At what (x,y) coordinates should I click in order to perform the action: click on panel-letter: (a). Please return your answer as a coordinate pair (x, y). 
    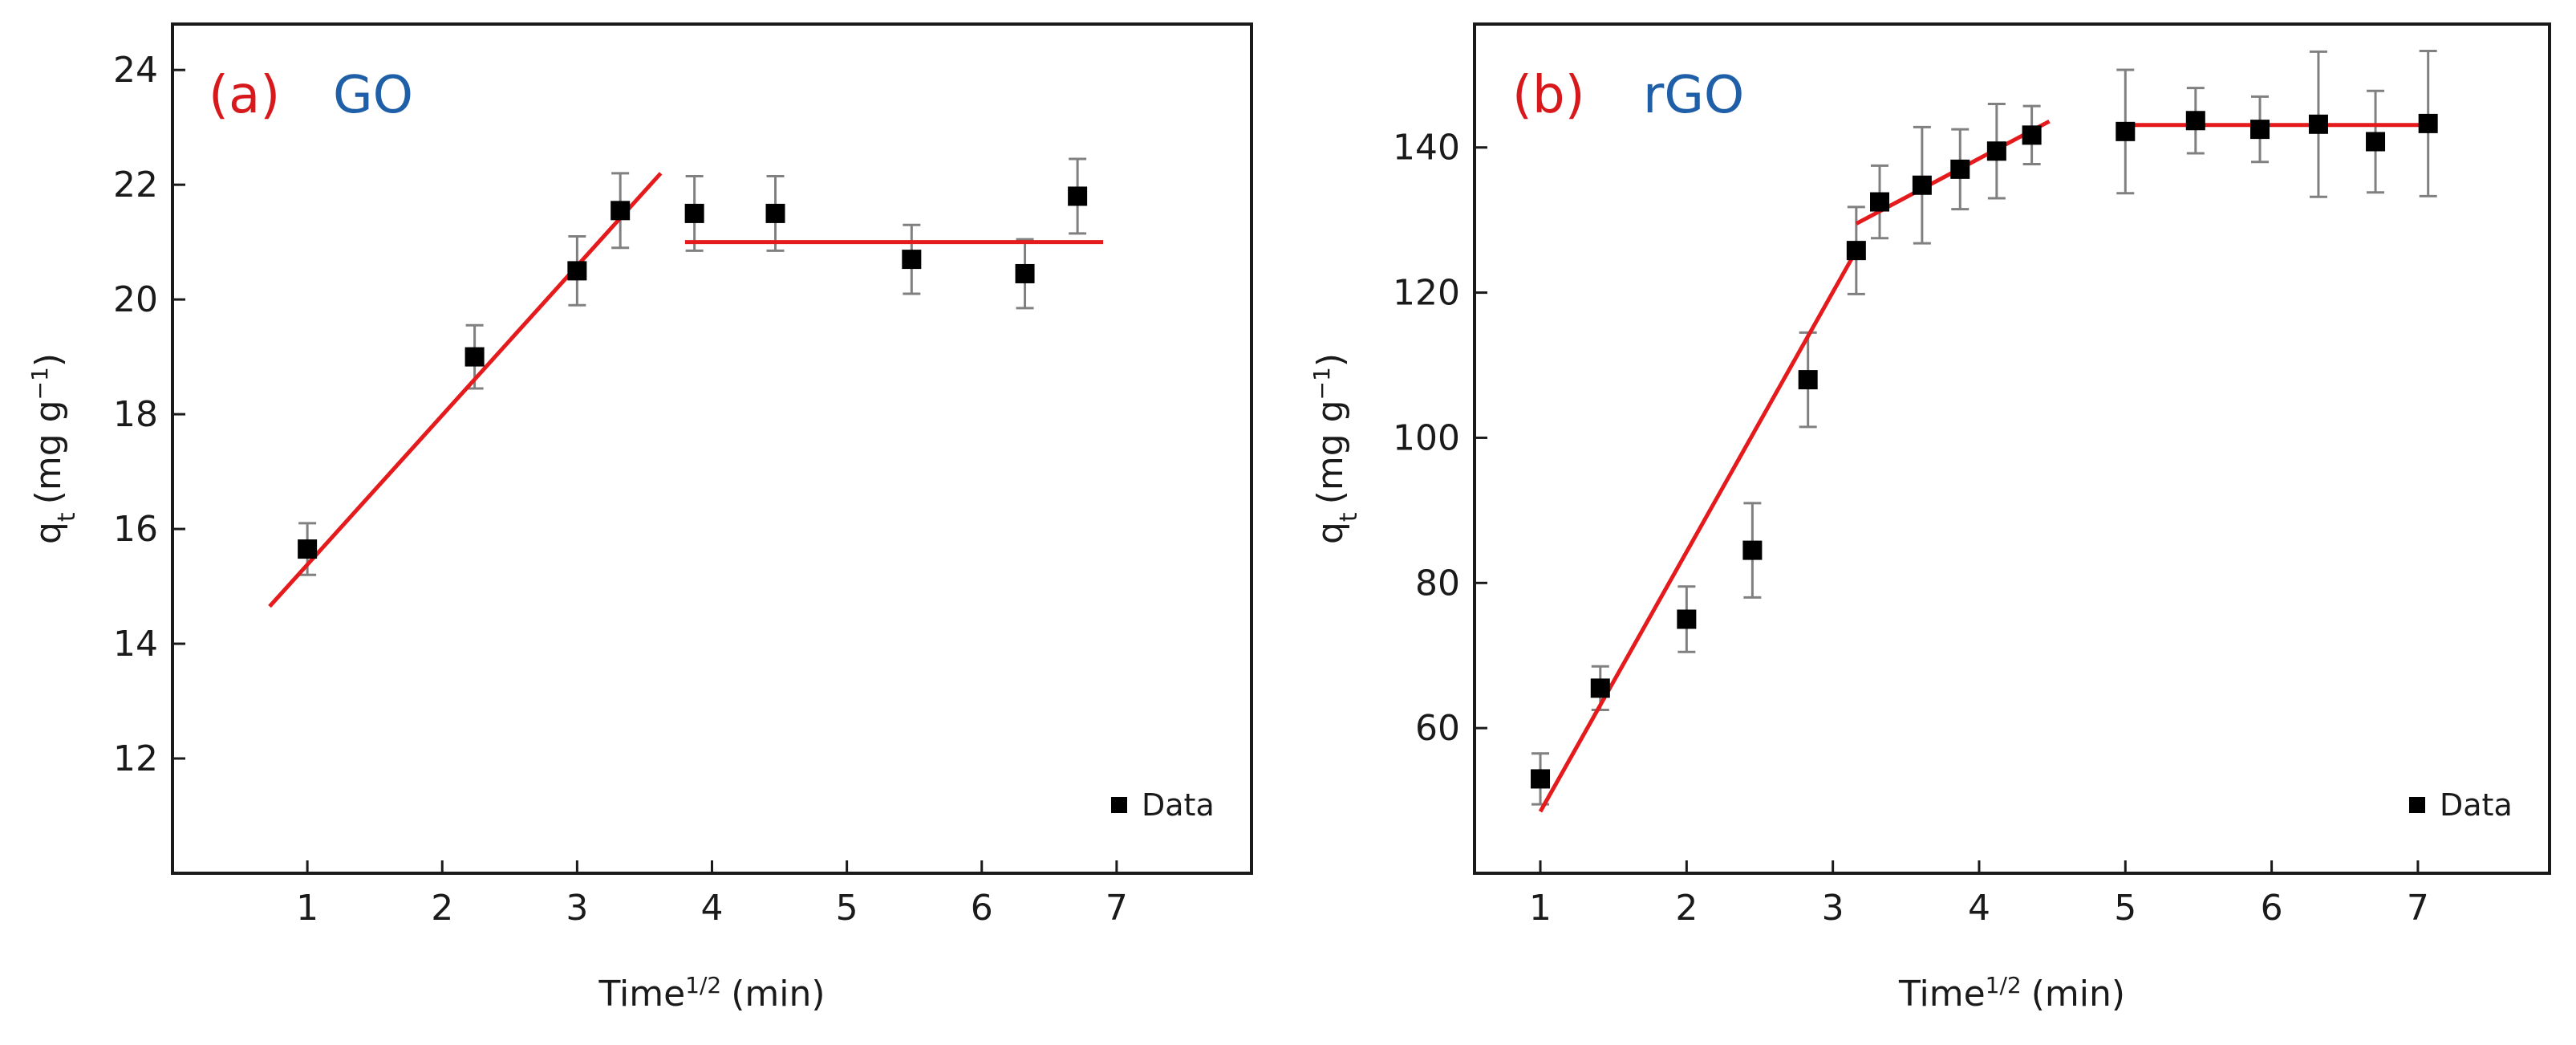
    Looking at the image, I should click on (244, 95).